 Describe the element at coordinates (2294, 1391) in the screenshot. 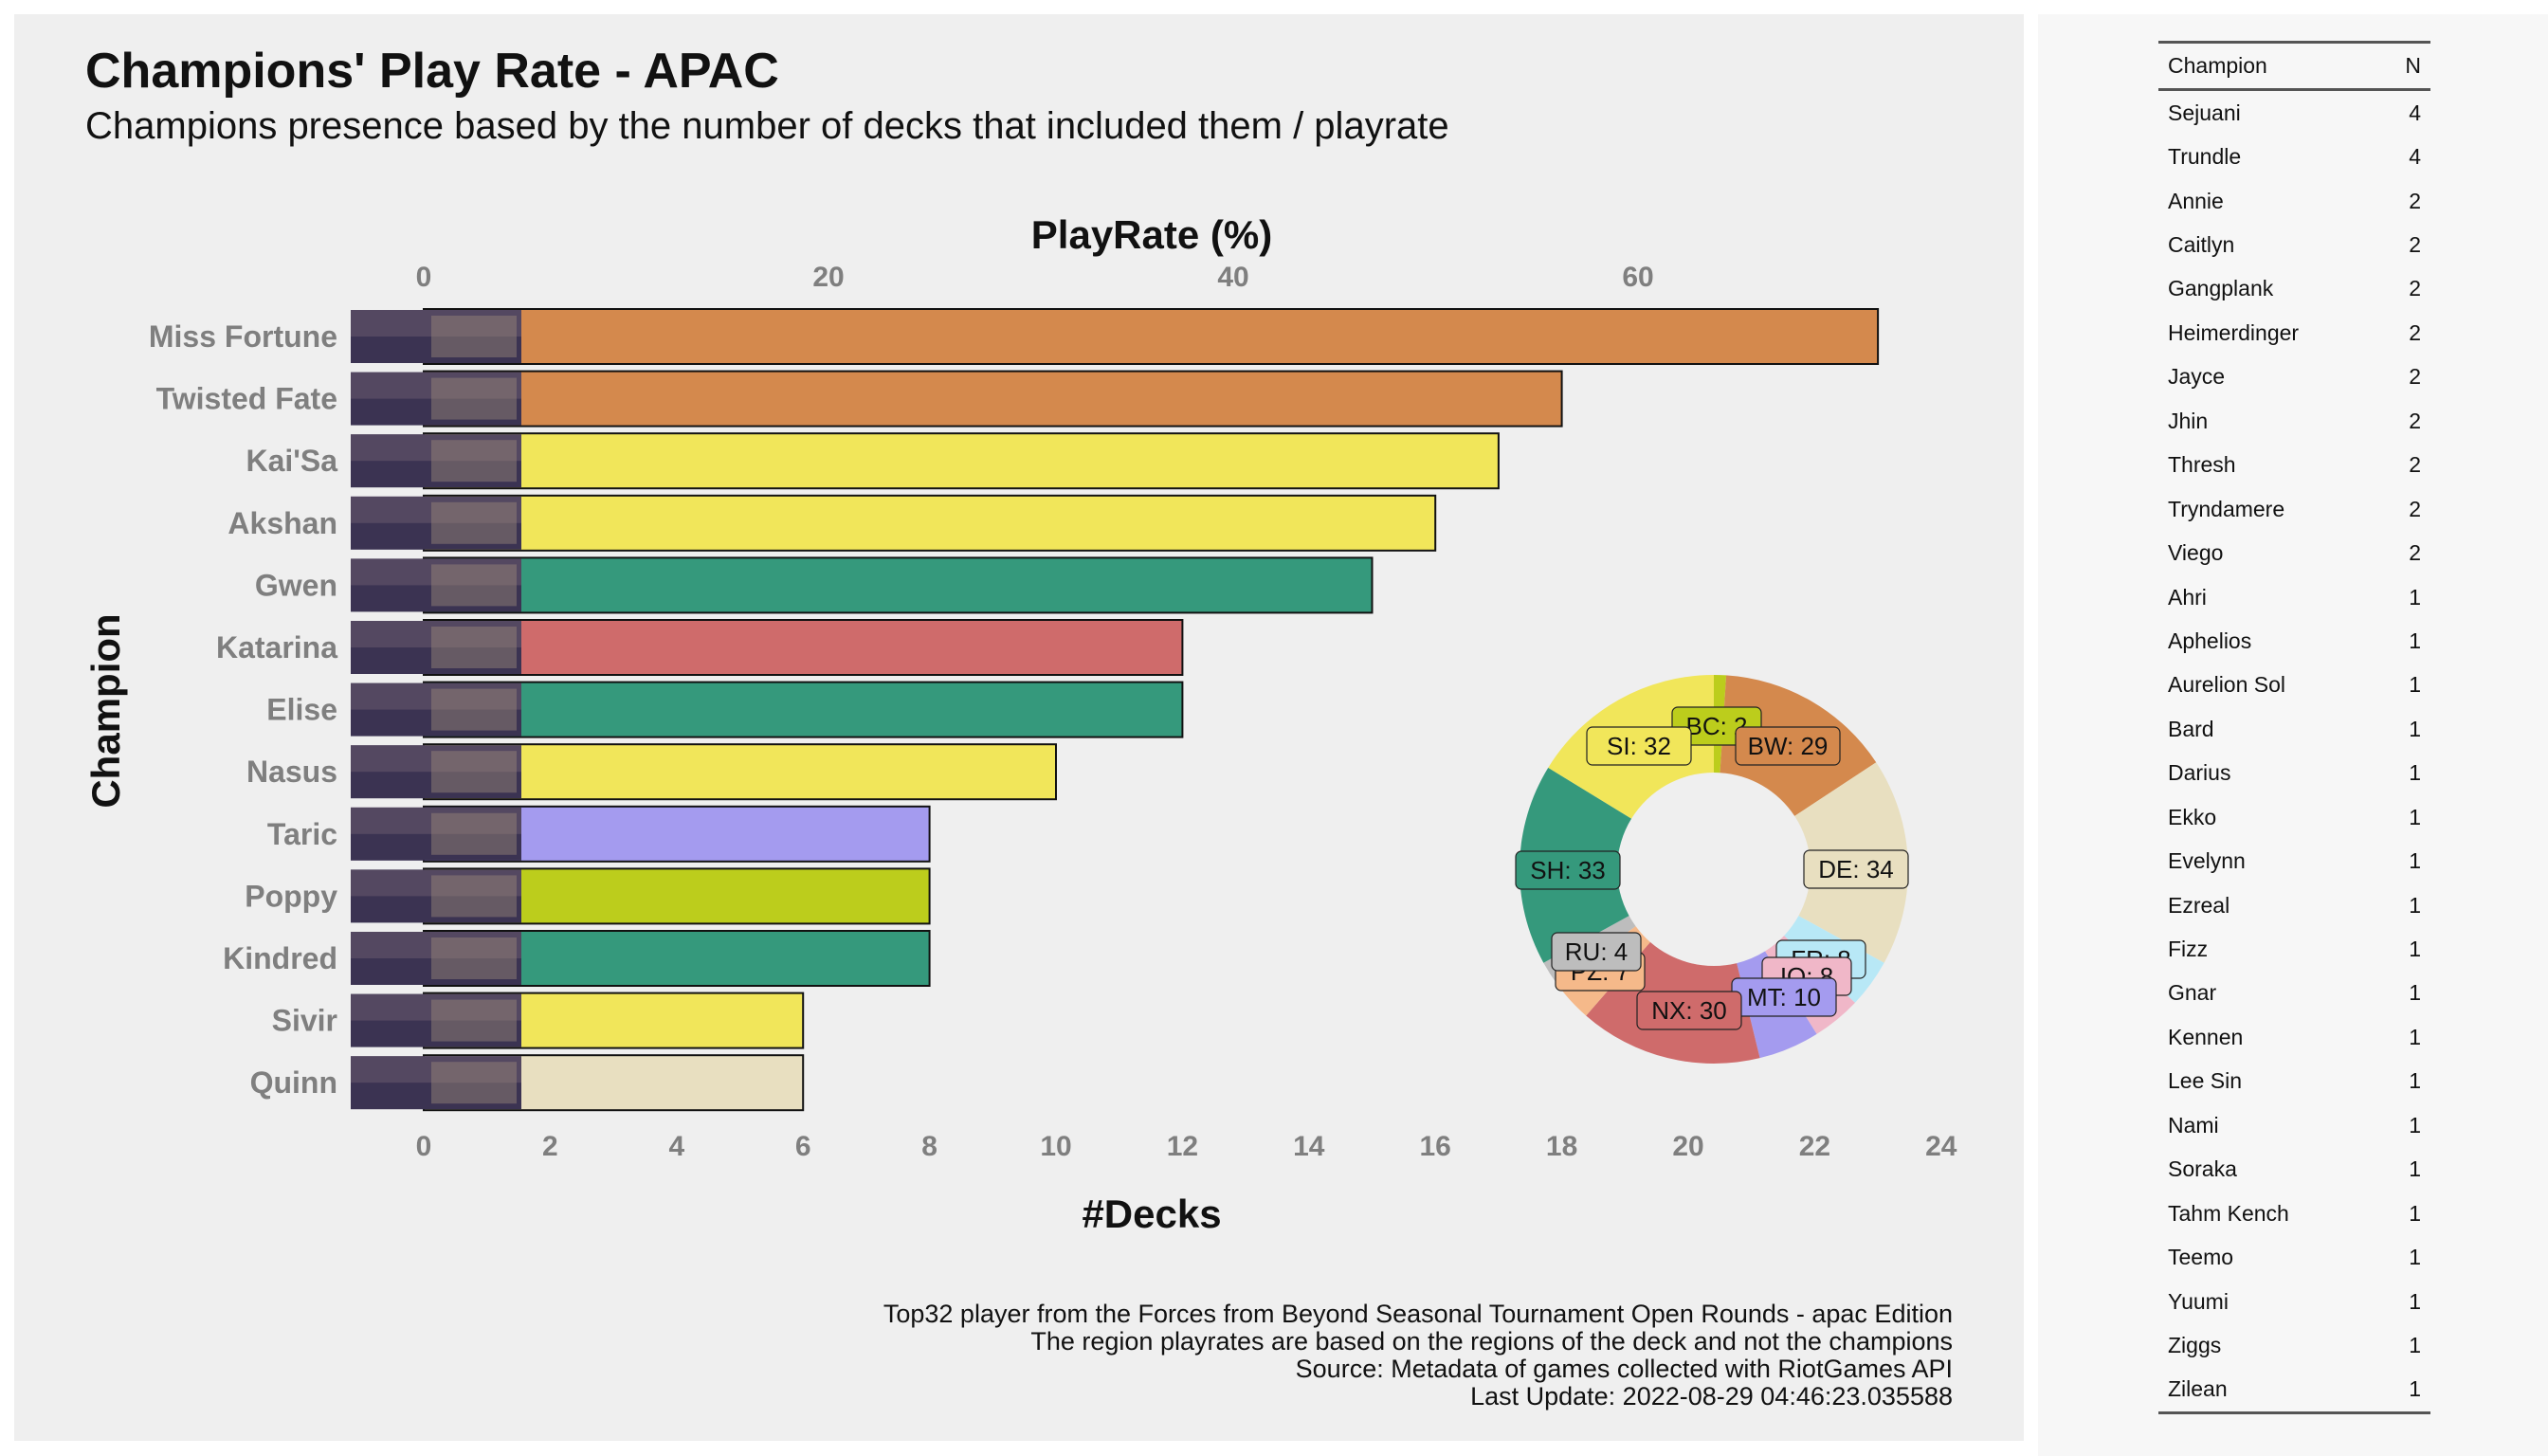

I see `table-row: Zilean 1` at that location.